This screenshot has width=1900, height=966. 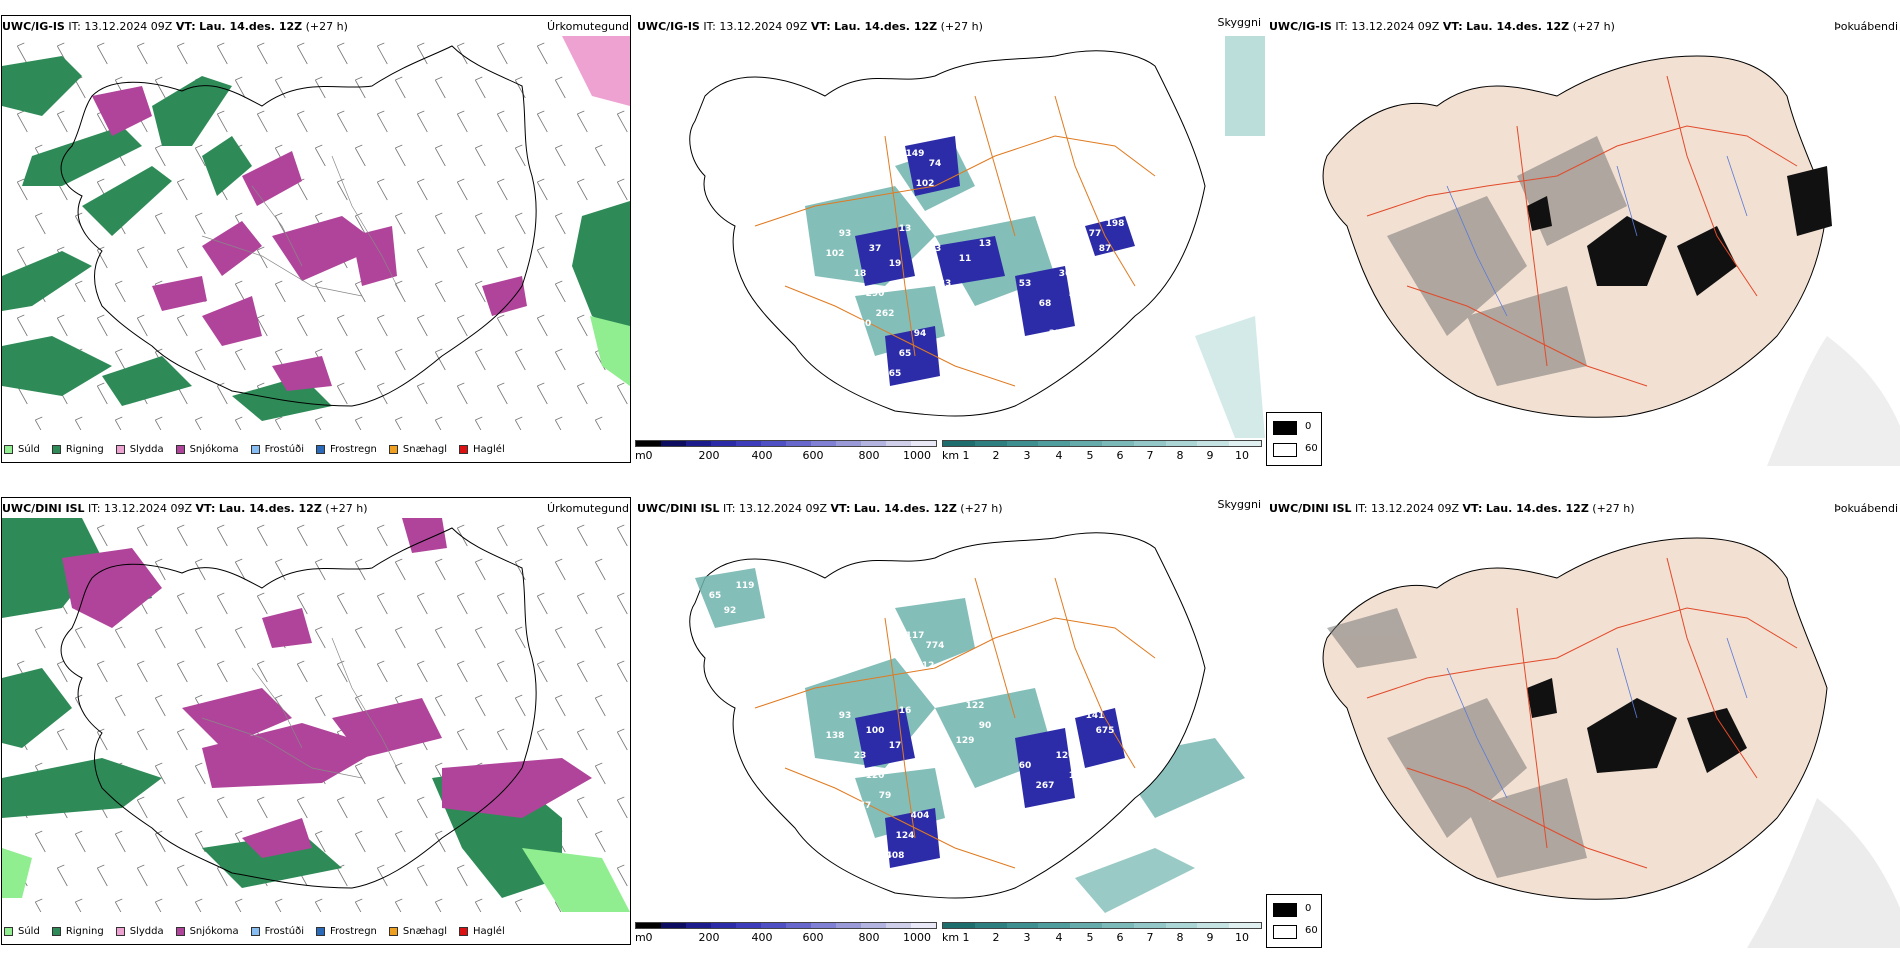 I want to click on visibility-label: 272, so click(x=795, y=199).